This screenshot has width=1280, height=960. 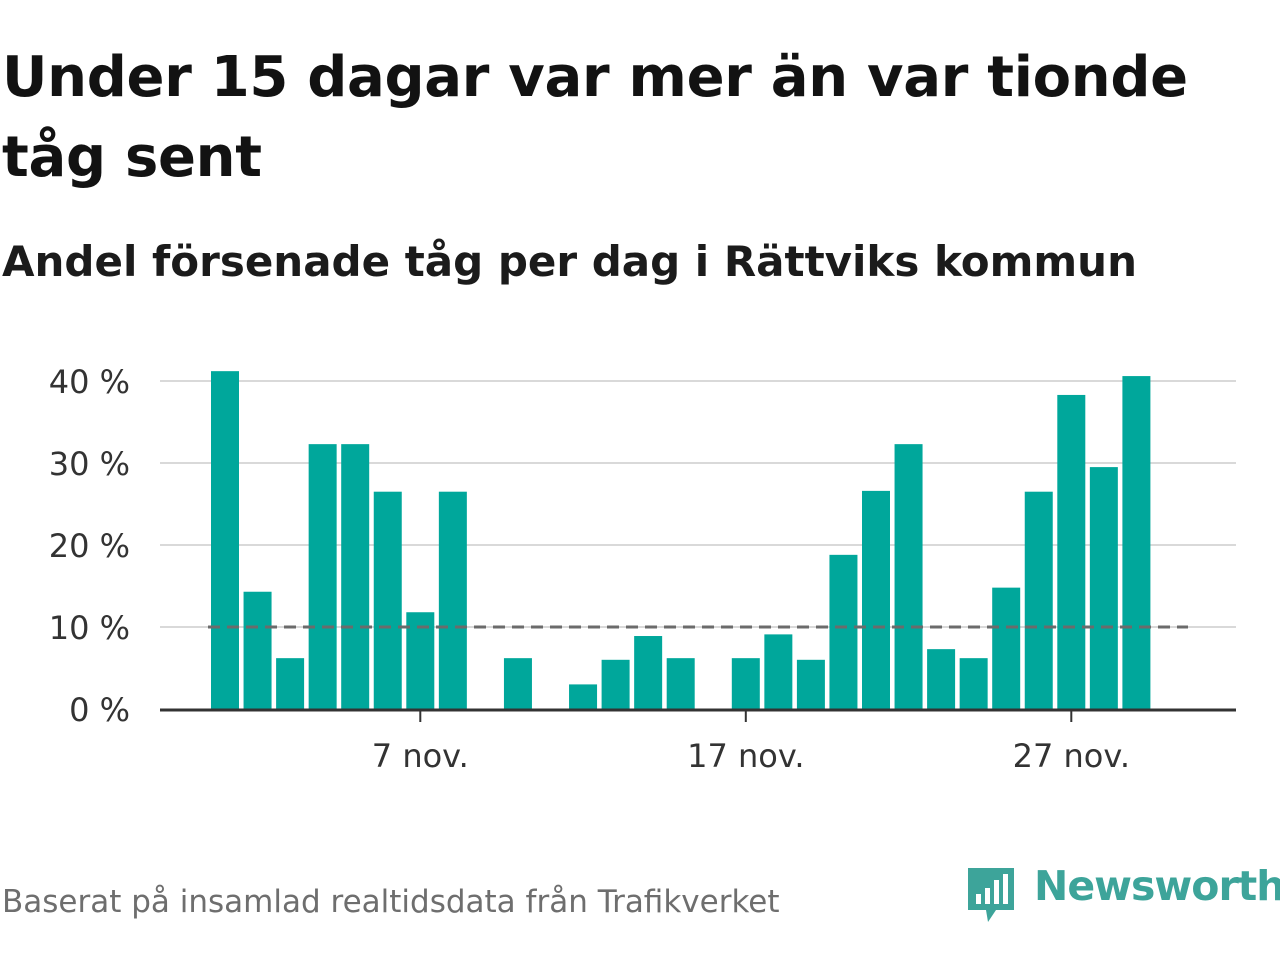 I want to click on y-axis-labels: 0 % 10 % 20 % 30 % 40 %, so click(x=89, y=546).